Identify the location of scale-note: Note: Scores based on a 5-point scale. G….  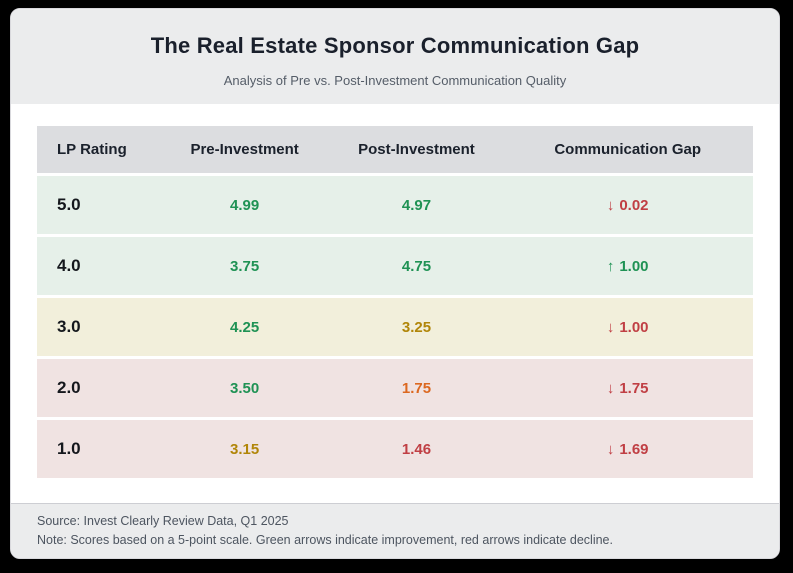
(325, 540).